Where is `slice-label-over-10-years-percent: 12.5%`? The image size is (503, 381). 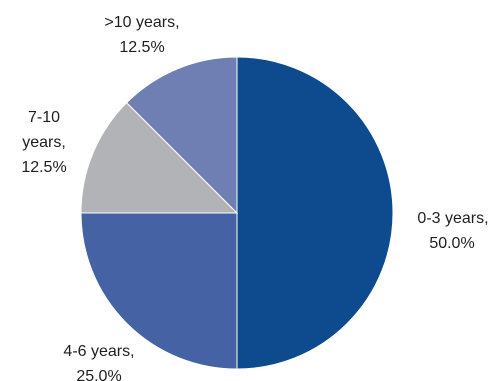
slice-label-over-10-years-percent: 12.5% is located at coordinates (141, 47).